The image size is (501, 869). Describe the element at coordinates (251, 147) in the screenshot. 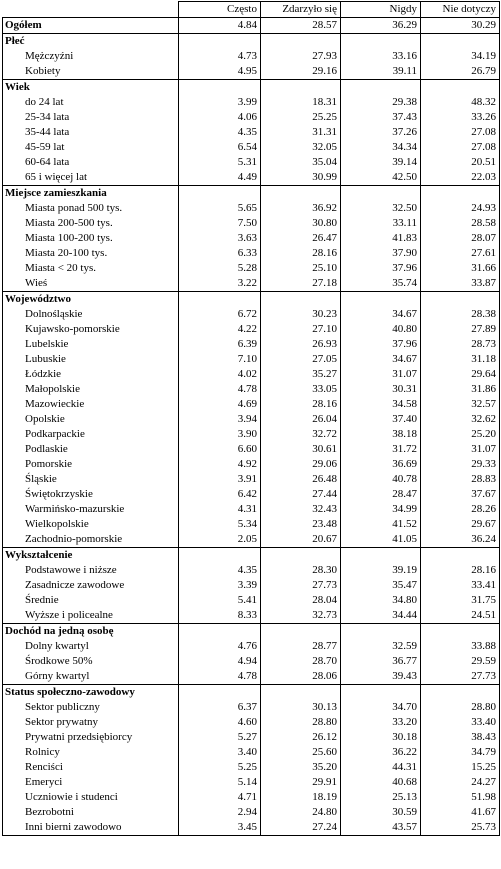

I see `table-row: 45-59 lat 6.54 32.05 34.34 27.08` at that location.